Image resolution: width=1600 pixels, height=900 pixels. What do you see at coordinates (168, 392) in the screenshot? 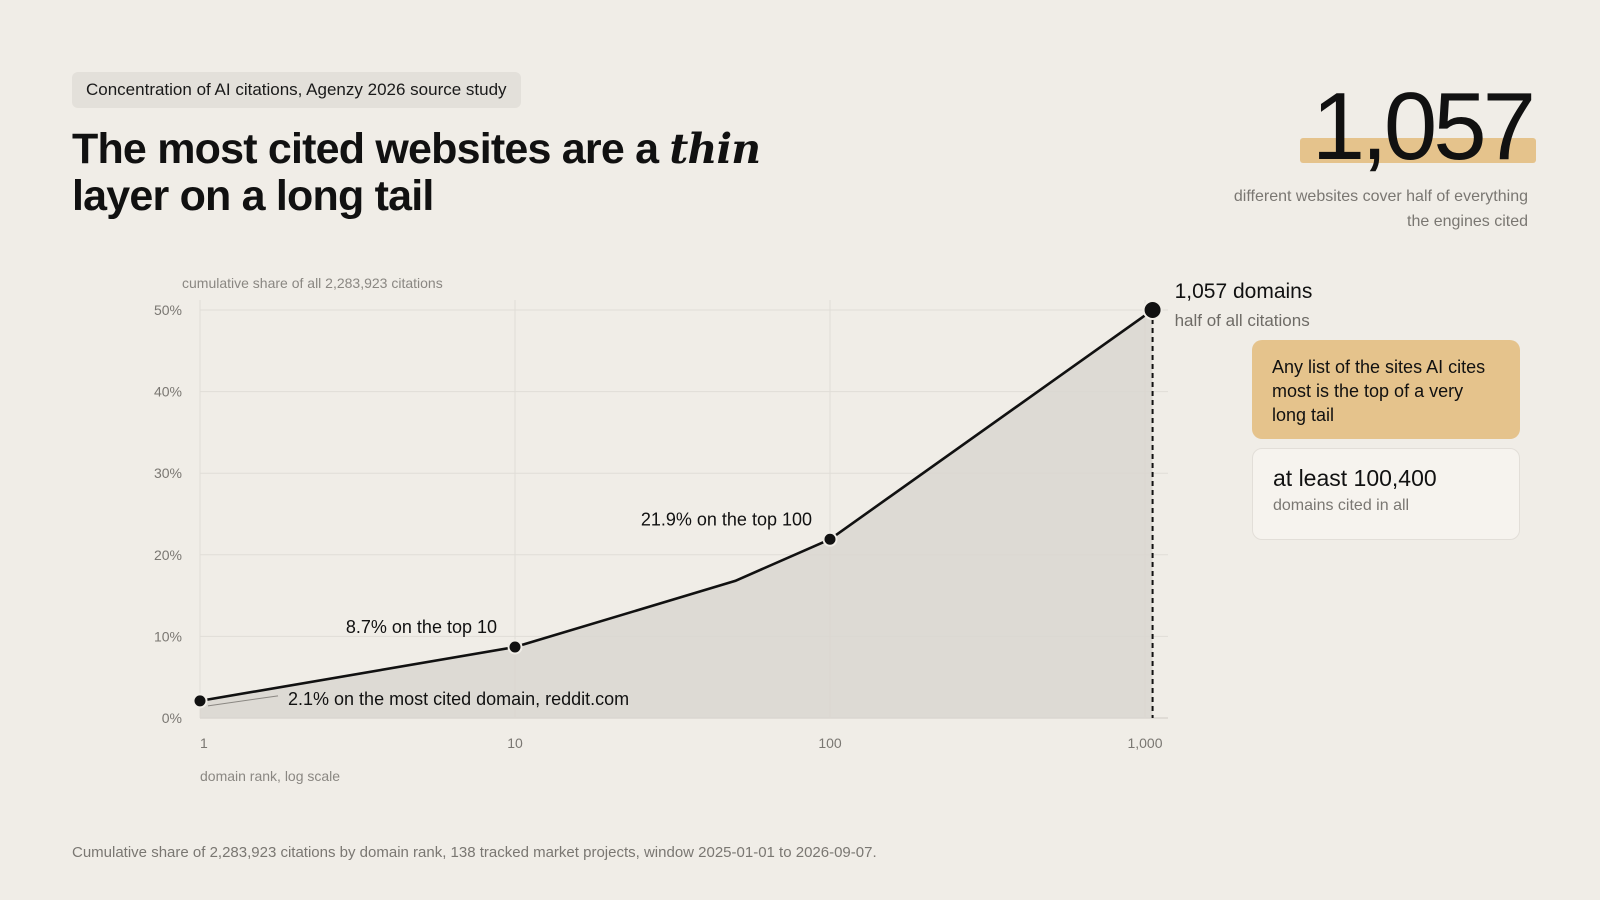
I see `y-tick-label: 40%` at bounding box center [168, 392].